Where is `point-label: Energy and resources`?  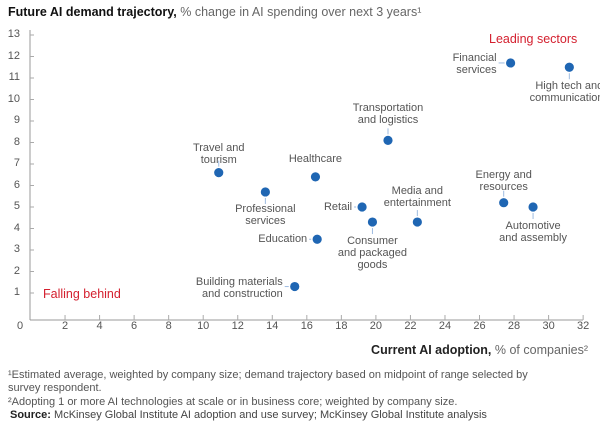 point-label: Energy and resources is located at coordinates (503, 180).